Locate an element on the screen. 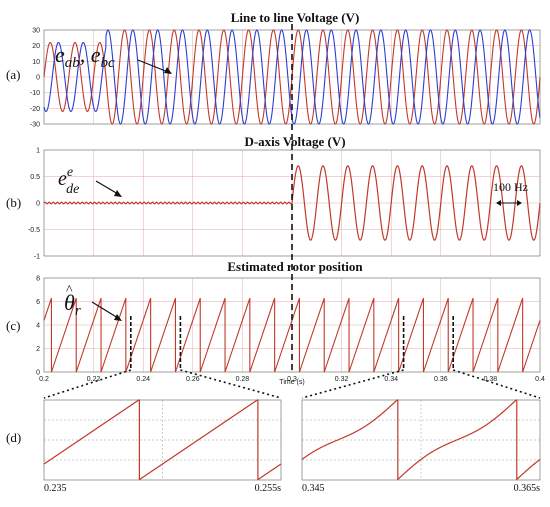 This screenshot has height=507, width=550. annotation-b: ee de 100 Hz is located at coordinates (293, 185).